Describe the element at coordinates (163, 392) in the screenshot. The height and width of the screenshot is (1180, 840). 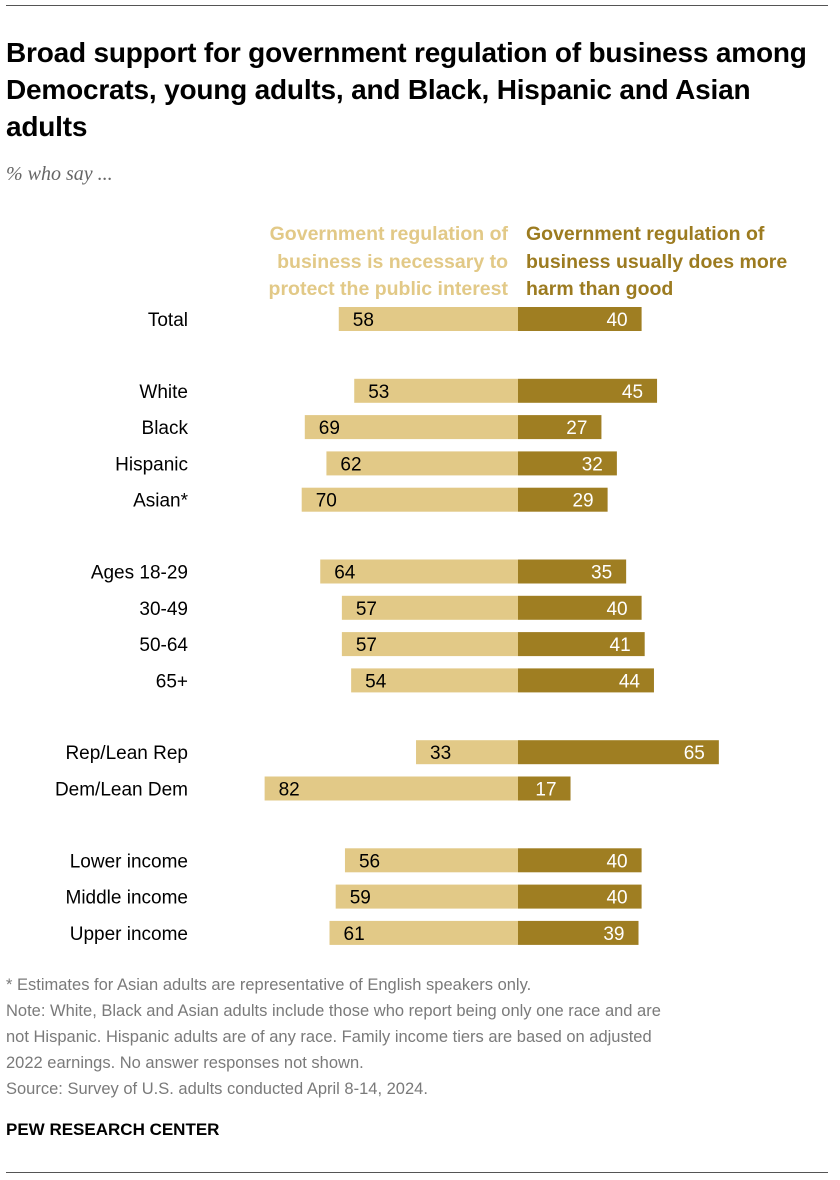
I see `category-label: White` at that location.